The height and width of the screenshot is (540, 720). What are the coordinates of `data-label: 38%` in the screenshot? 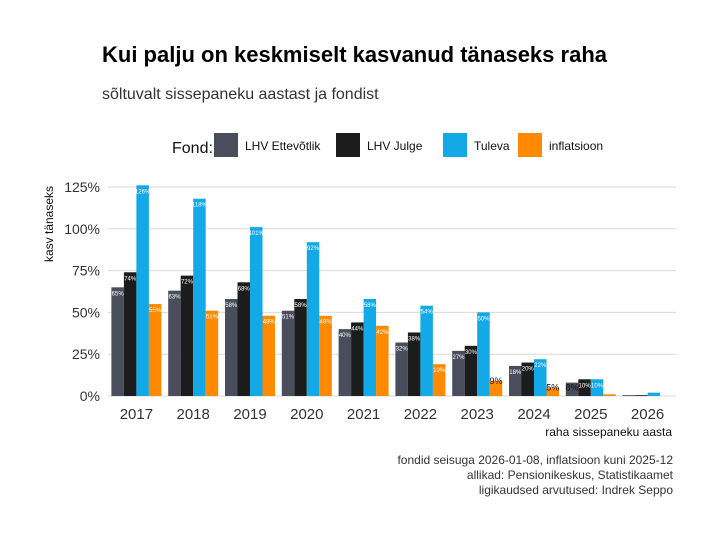 It's located at (414, 339).